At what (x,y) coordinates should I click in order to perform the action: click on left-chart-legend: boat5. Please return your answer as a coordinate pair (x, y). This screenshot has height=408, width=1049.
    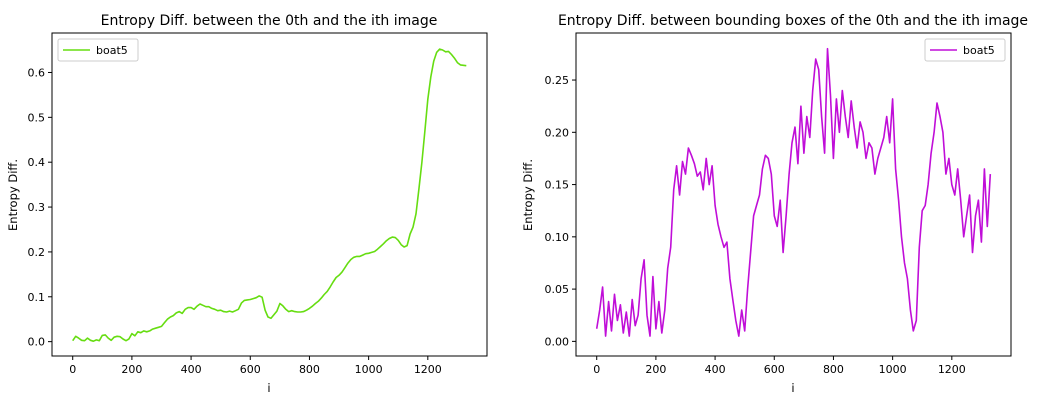
    Looking at the image, I should click on (98, 50).